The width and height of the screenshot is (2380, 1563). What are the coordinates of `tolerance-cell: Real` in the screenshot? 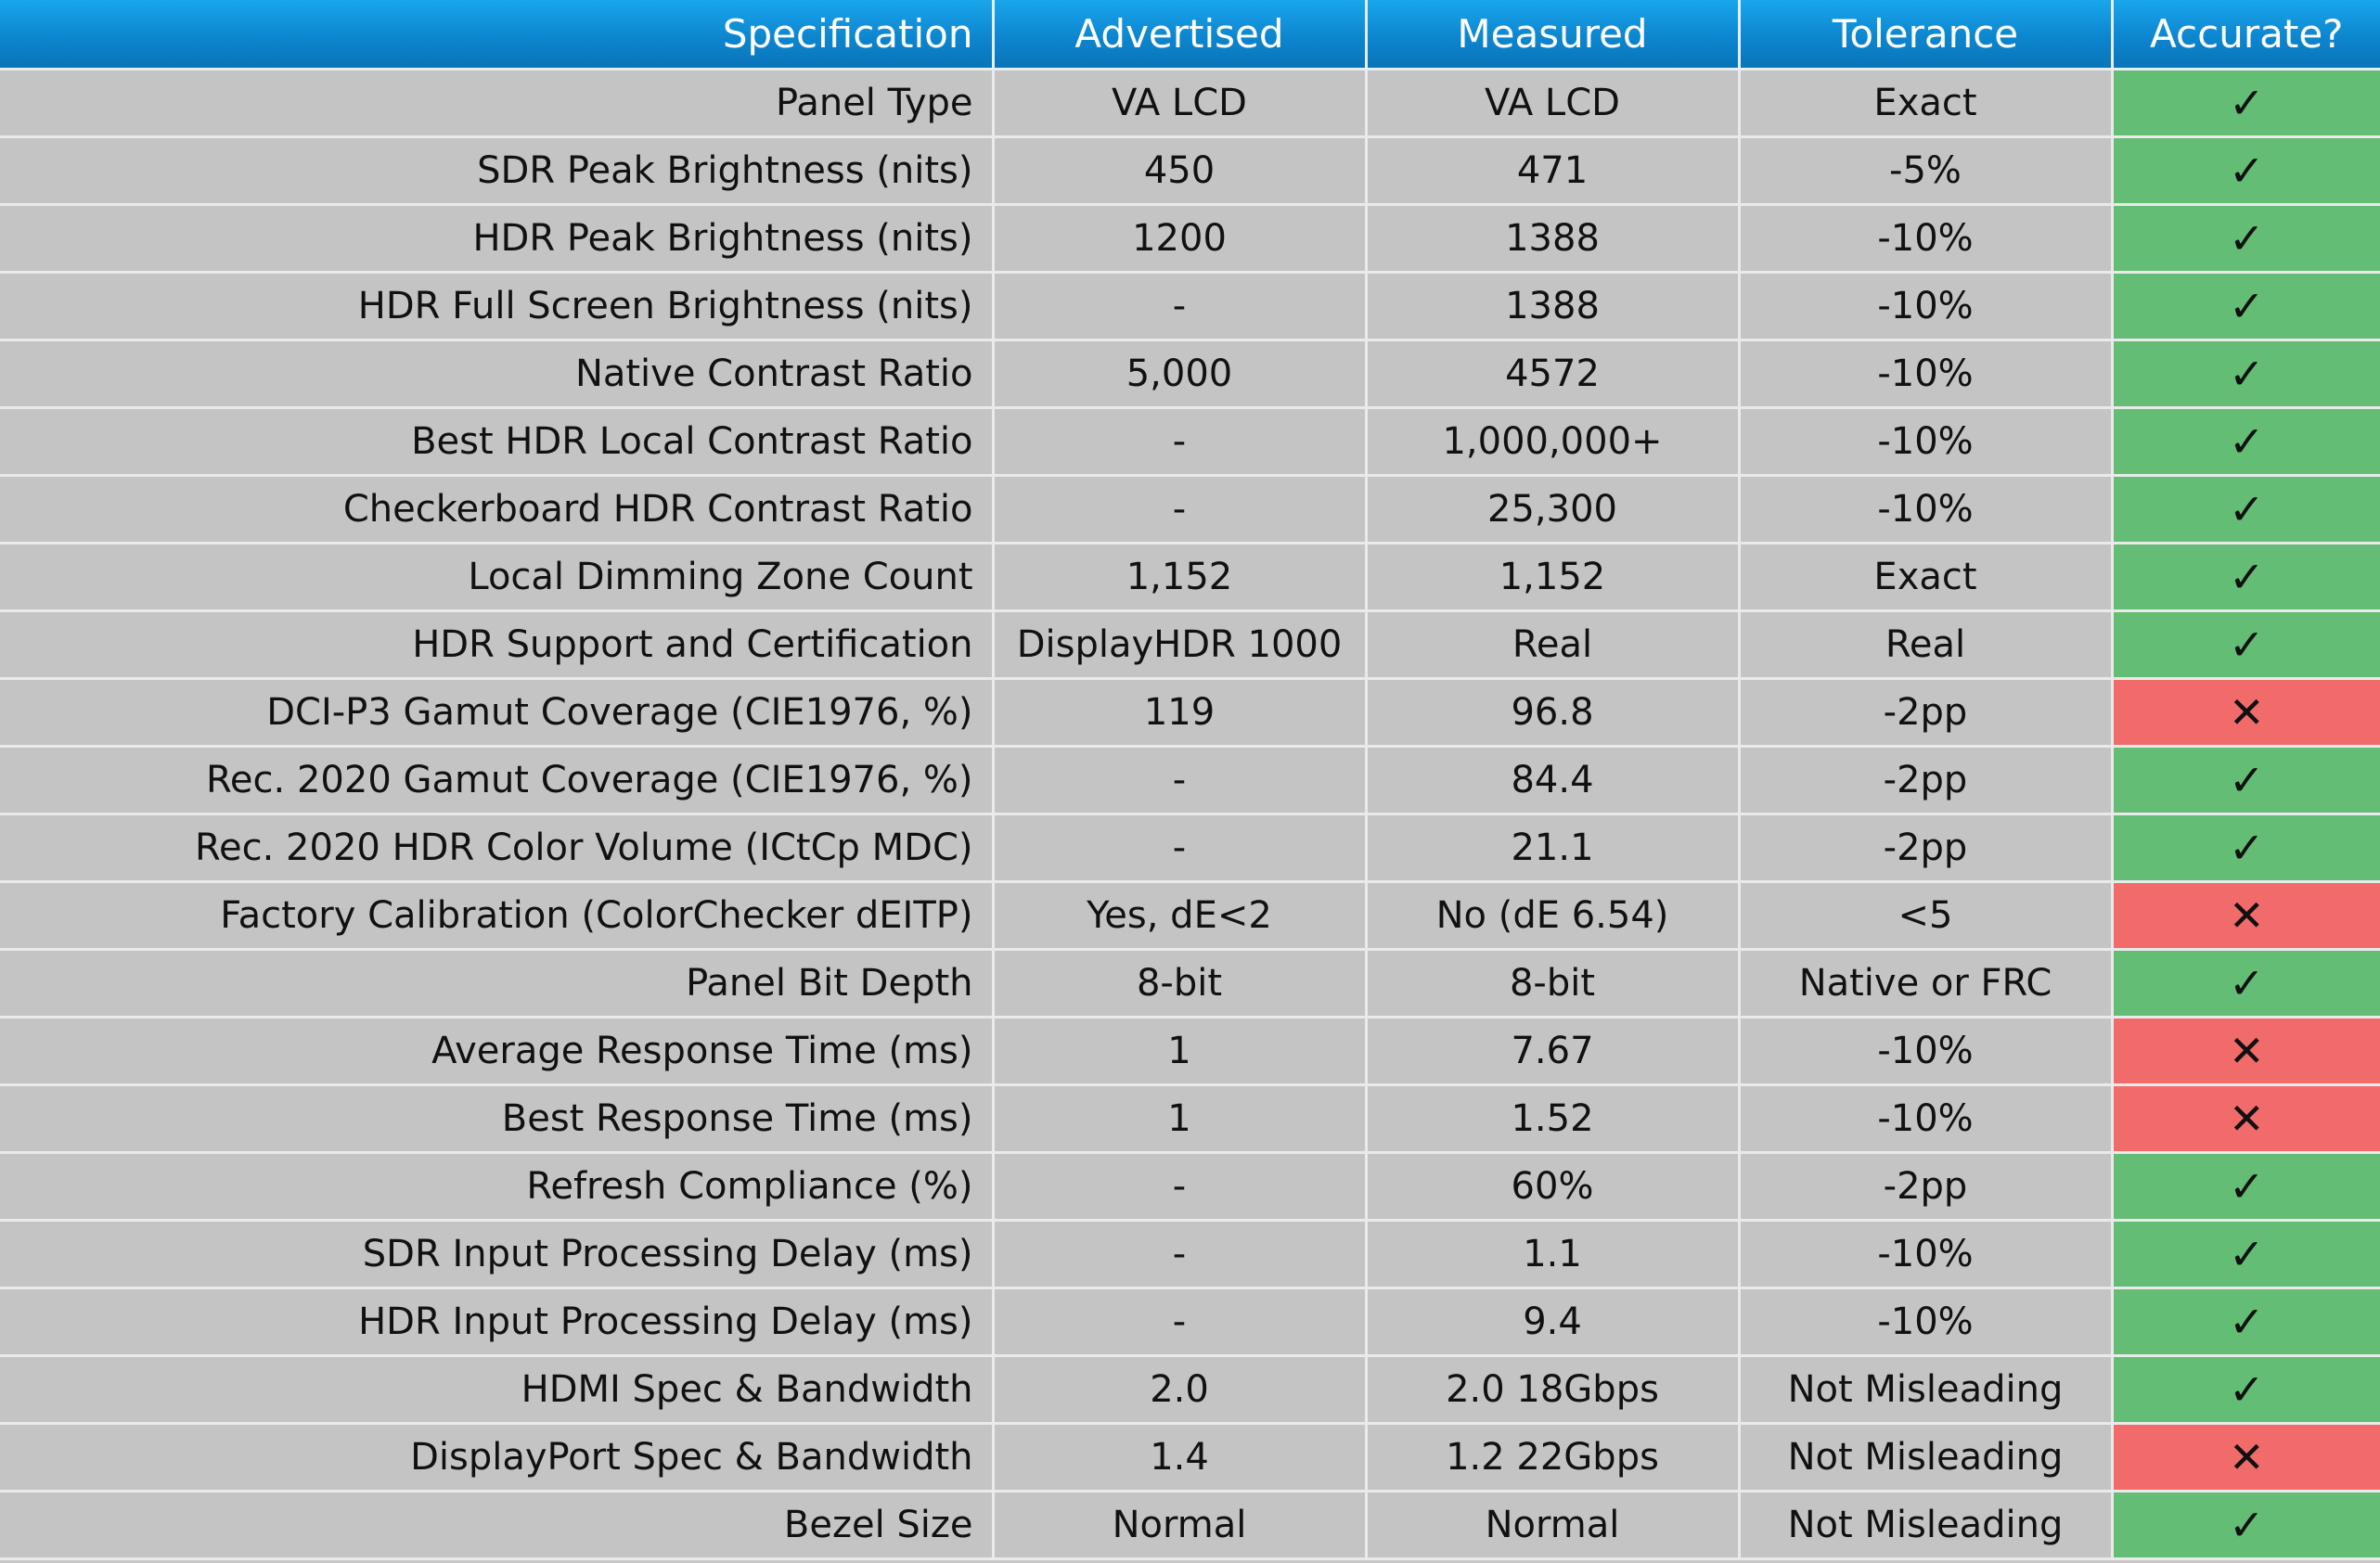 It's located at (1926, 645).